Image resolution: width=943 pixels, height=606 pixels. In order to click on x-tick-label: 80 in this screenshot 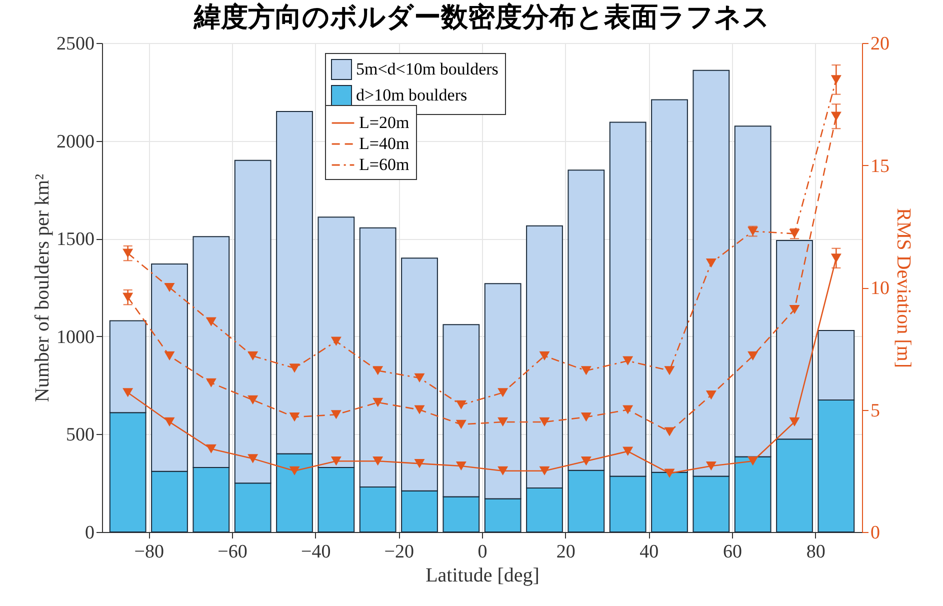, I will do `click(816, 552)`.